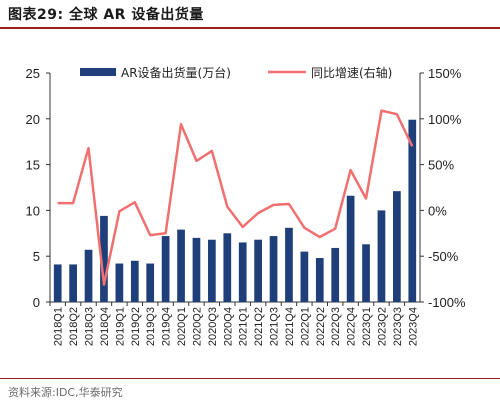  I want to click on y-left-tick-label: 15, so click(33, 165).